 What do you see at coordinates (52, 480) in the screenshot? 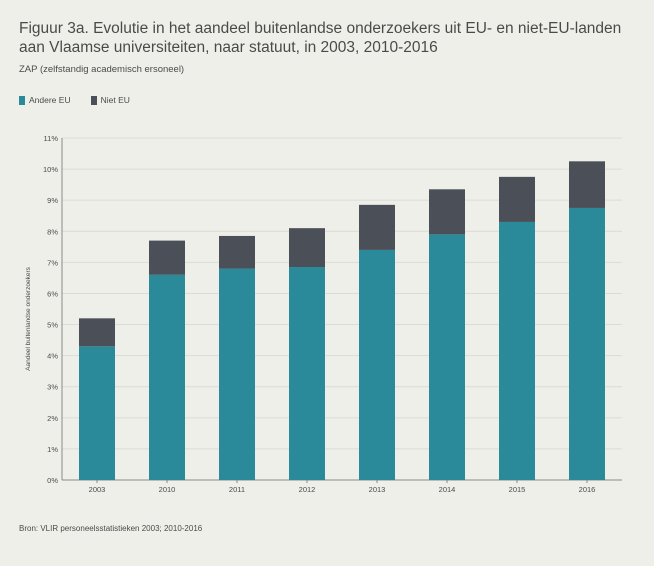
I see `y-tick-label-0: 0%` at bounding box center [52, 480].